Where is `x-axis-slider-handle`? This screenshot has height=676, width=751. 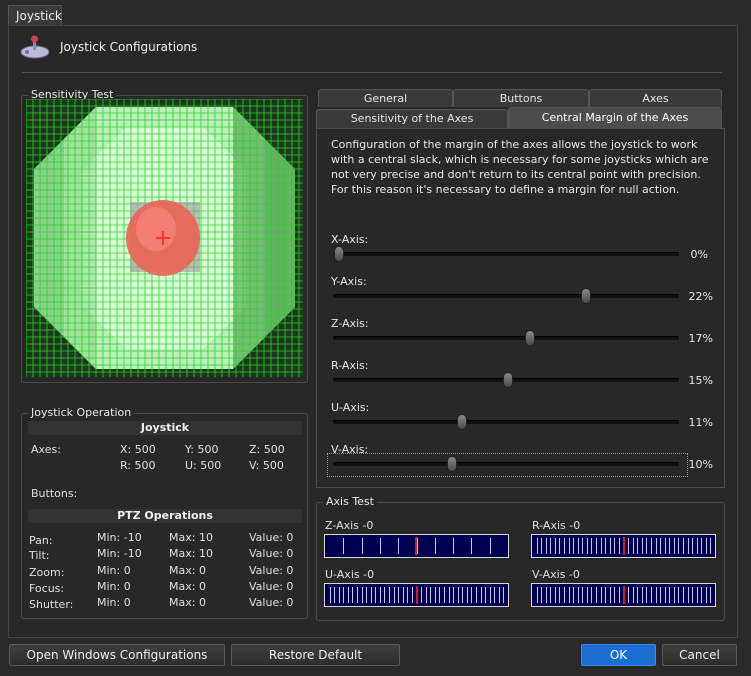
x-axis-slider-handle is located at coordinates (339, 254).